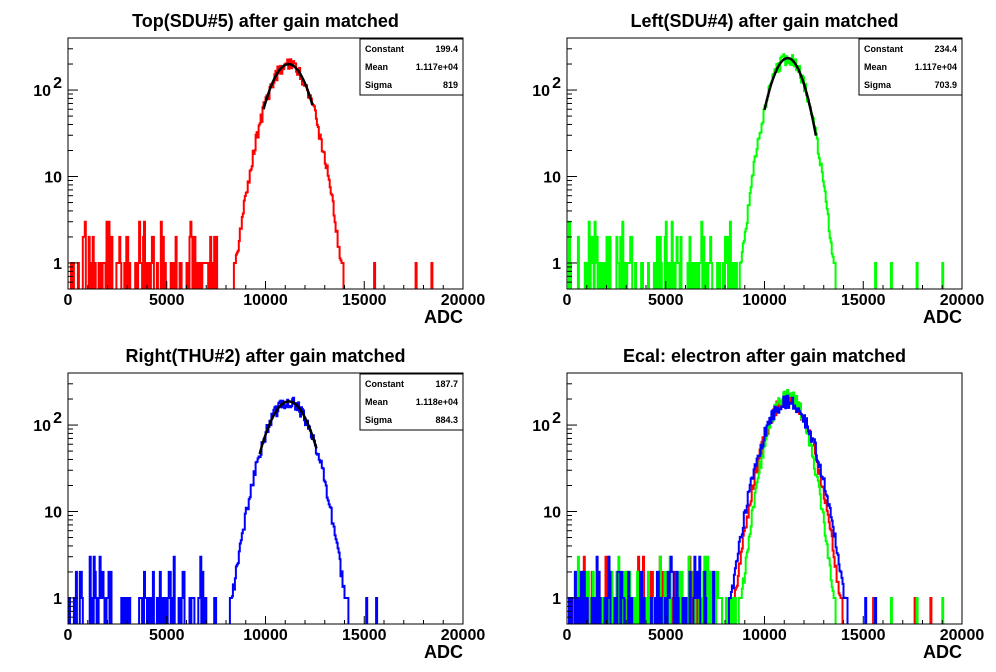  Describe the element at coordinates (764, 21) in the screenshot. I see `panel-title: Left(SDU#4) after gain matched` at that location.